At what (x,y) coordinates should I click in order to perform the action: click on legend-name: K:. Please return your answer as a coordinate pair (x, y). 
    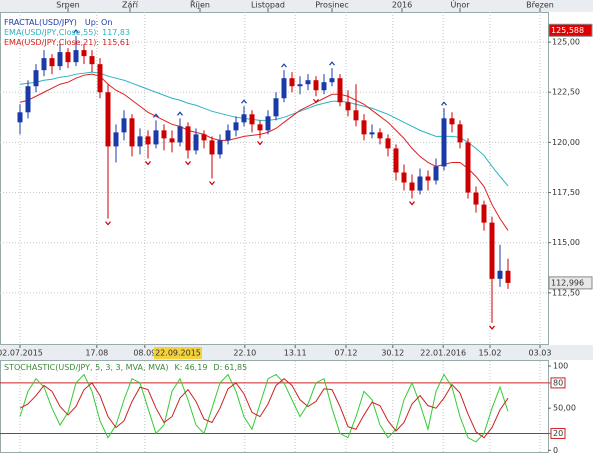
    Looking at the image, I should click on (179, 367).